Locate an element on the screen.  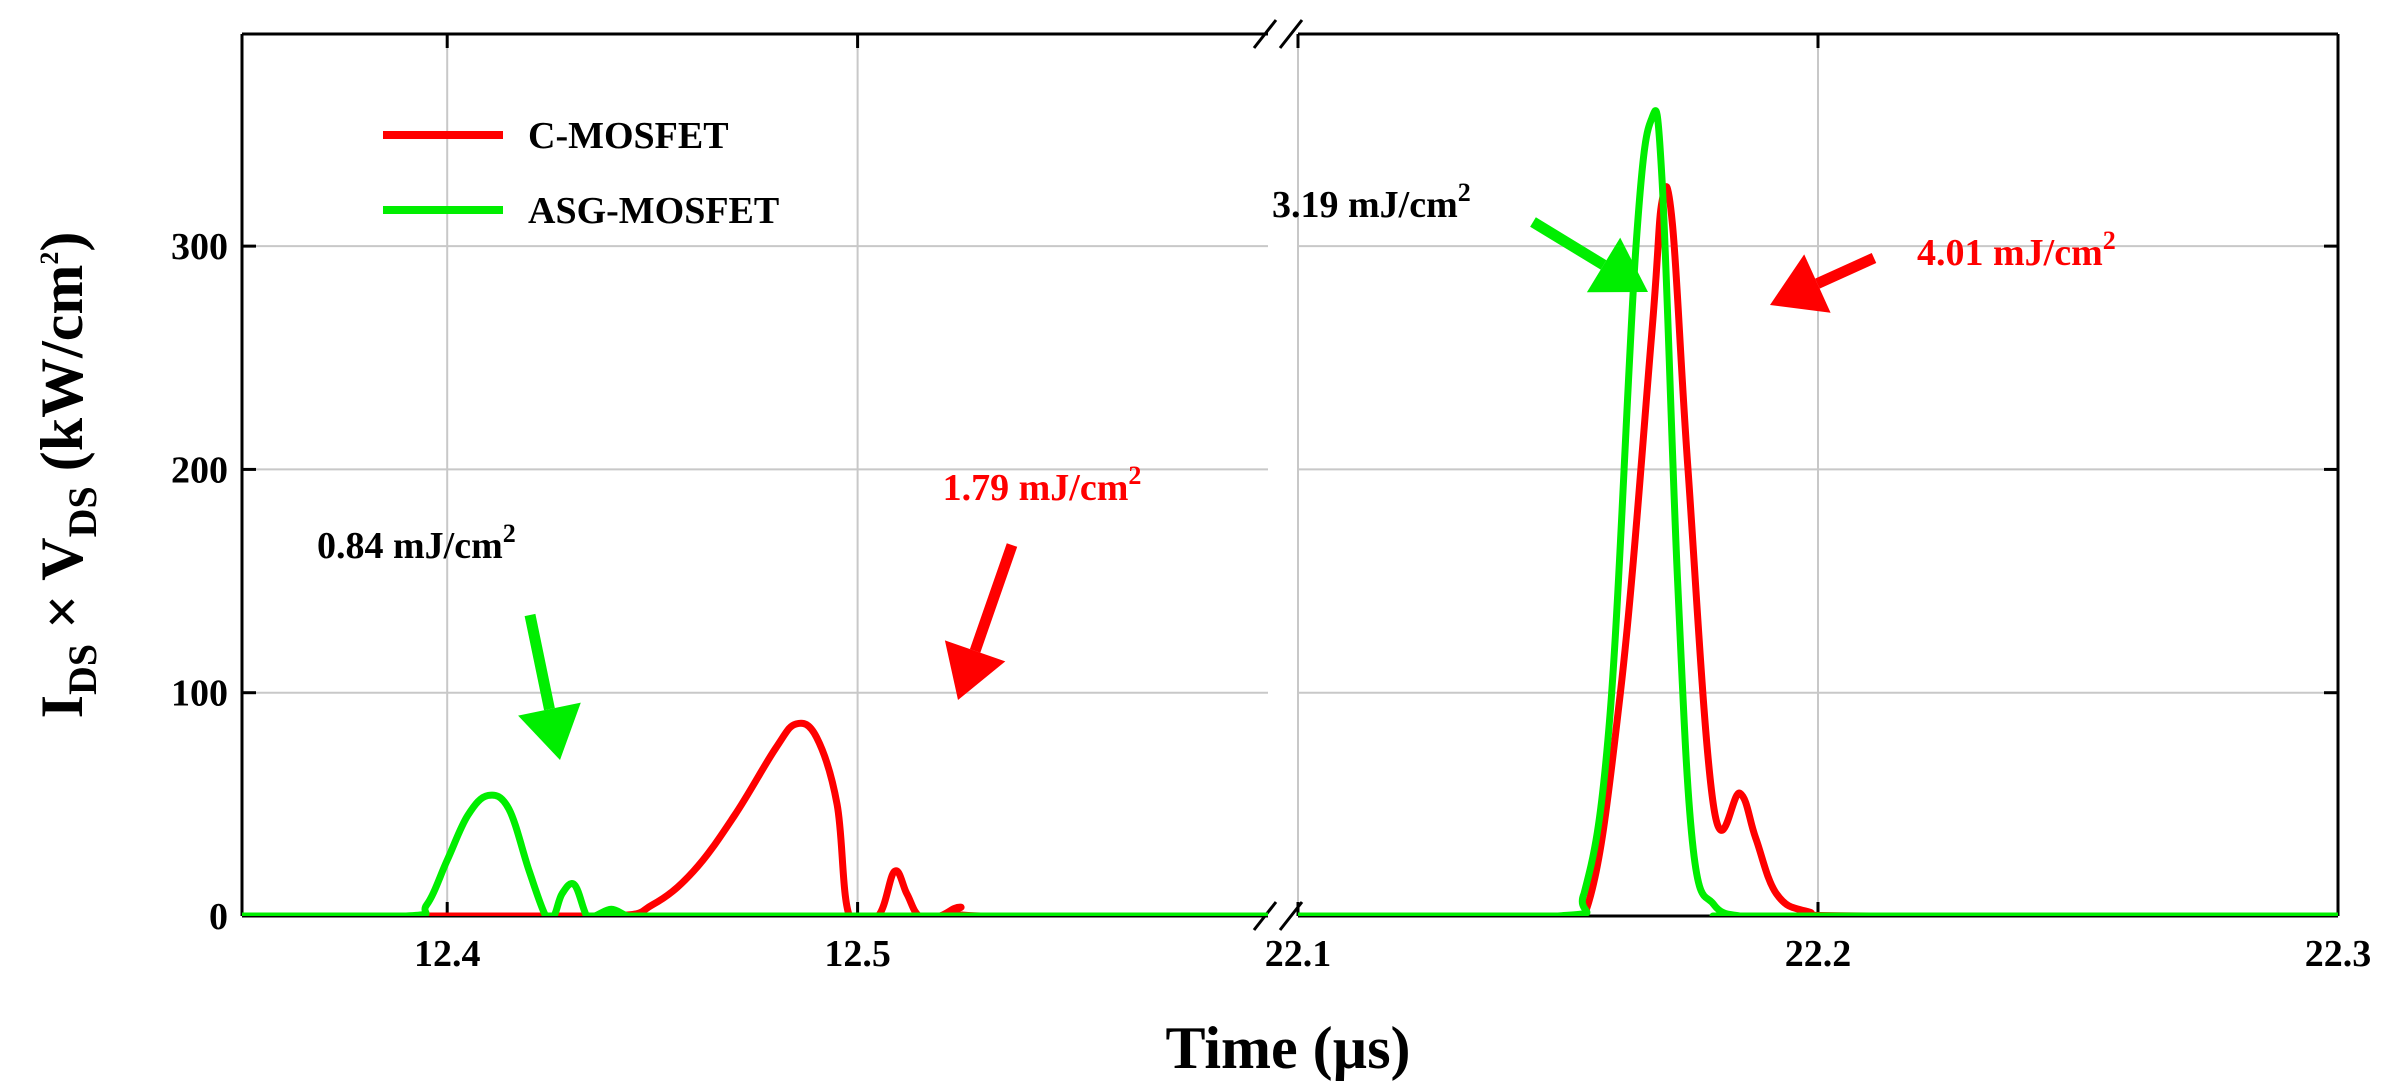
legend-label-c-mosfet: C-MOSFET is located at coordinates (628, 136).